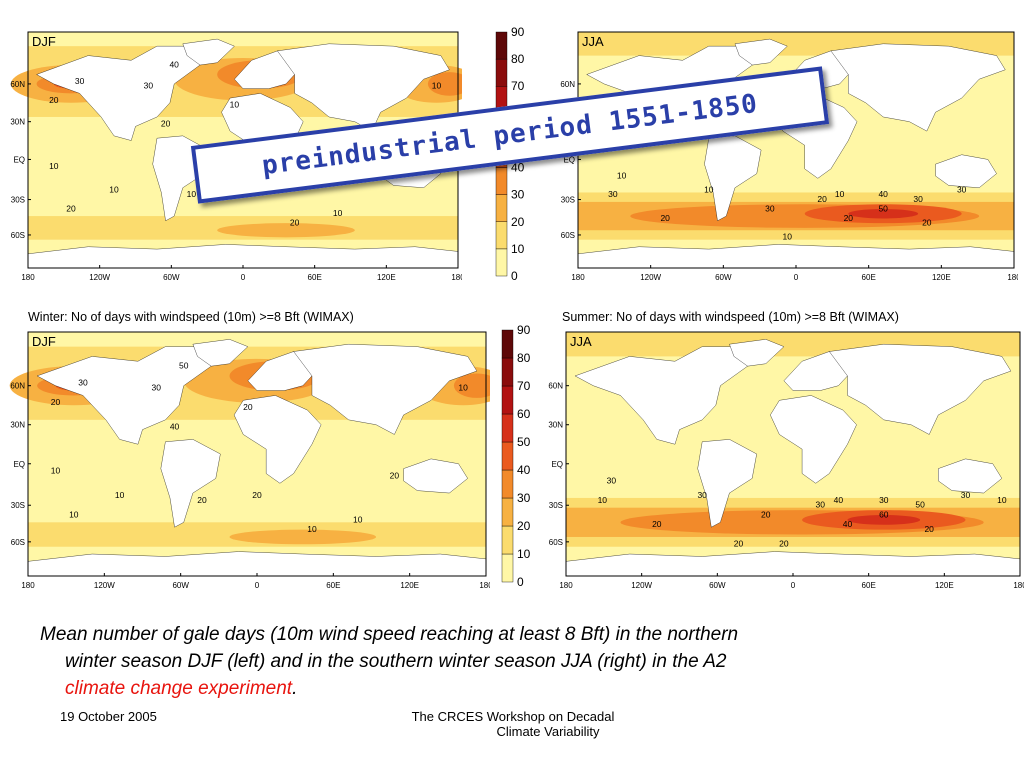 This screenshot has width=1024, height=768. I want to click on season-label: JJA, so click(581, 341).